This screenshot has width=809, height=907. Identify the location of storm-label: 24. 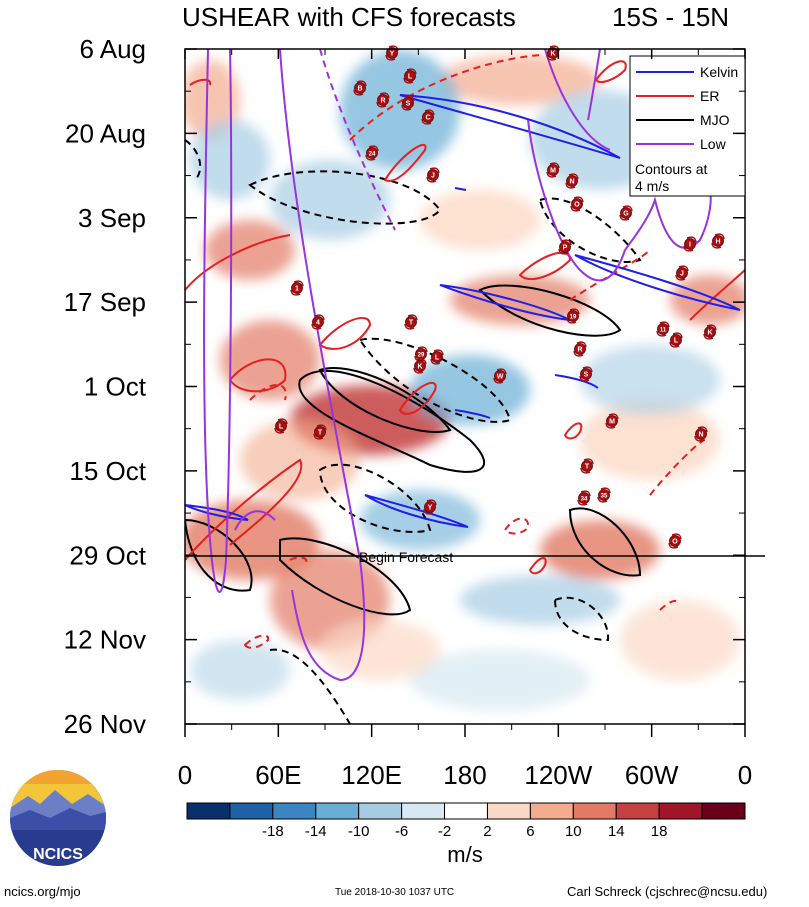
(372, 155).